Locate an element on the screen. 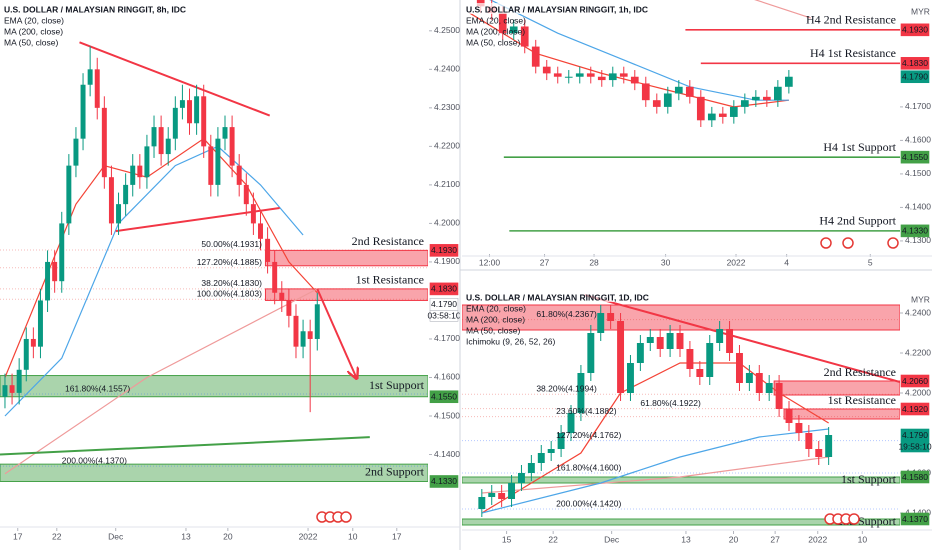 The image size is (932, 550). x-tick-label: 10 is located at coordinates (353, 536).